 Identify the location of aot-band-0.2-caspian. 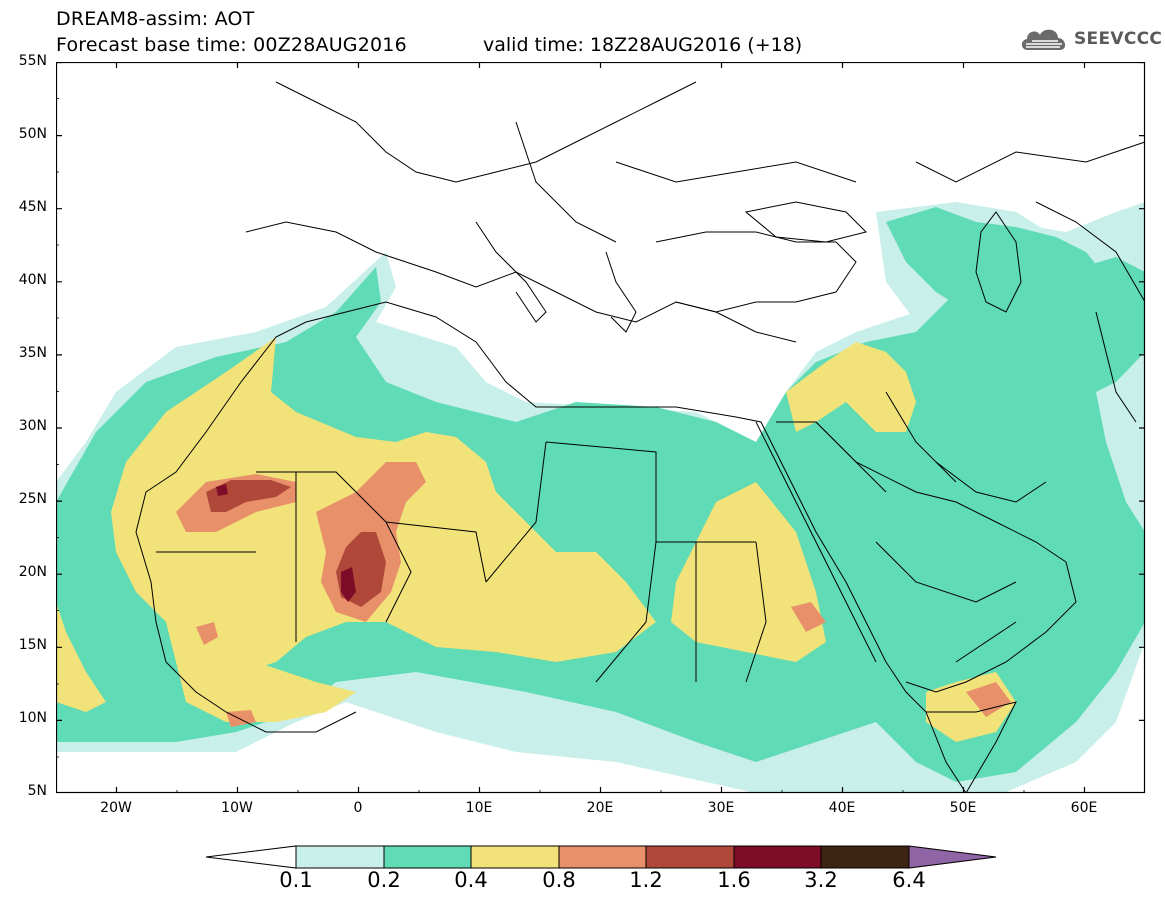
(996, 264).